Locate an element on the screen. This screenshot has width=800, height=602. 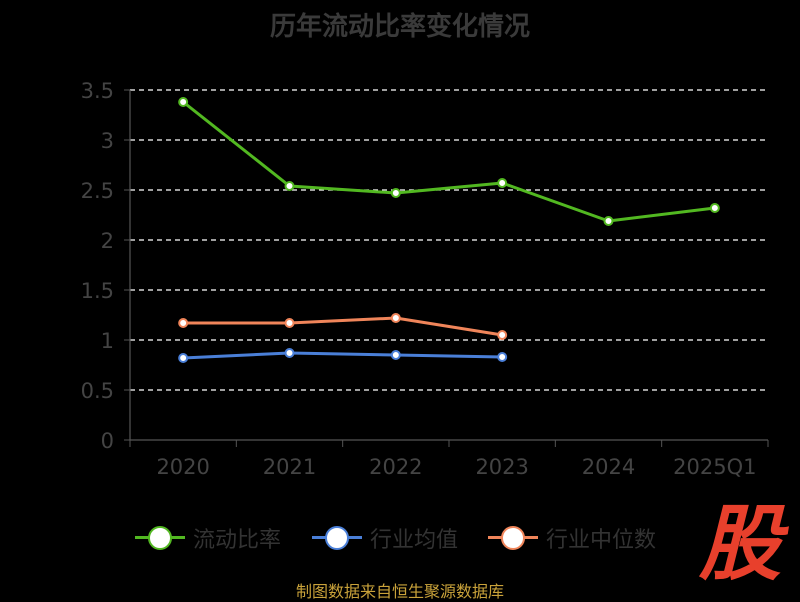
chart-legend: 流动比率 行业均值 行业中位数 is located at coordinates (350, 538).